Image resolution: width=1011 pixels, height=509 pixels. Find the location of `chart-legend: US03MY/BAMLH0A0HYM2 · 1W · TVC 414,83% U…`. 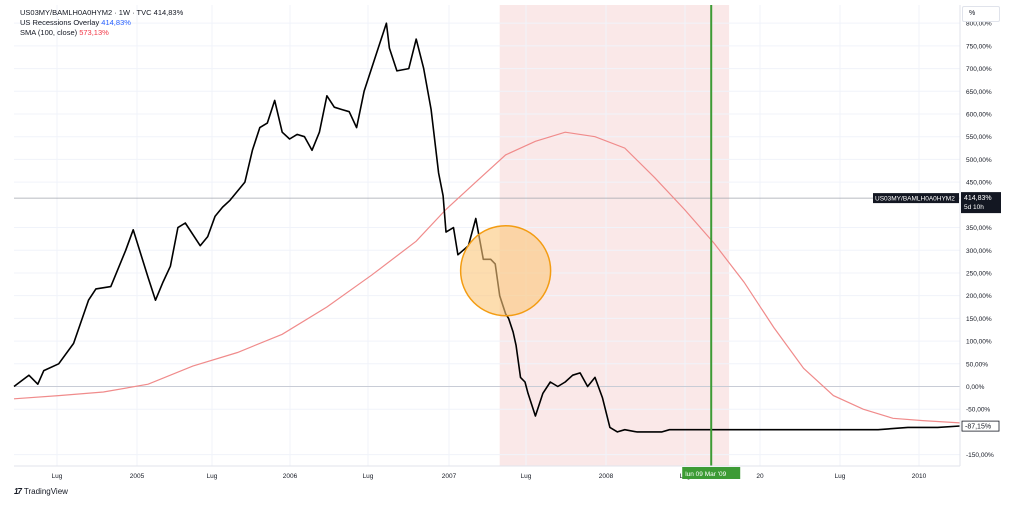

chart-legend: US03MY/BAMLH0A0HYM2 · 1W · TVC 414,83% U… is located at coordinates (101, 23).